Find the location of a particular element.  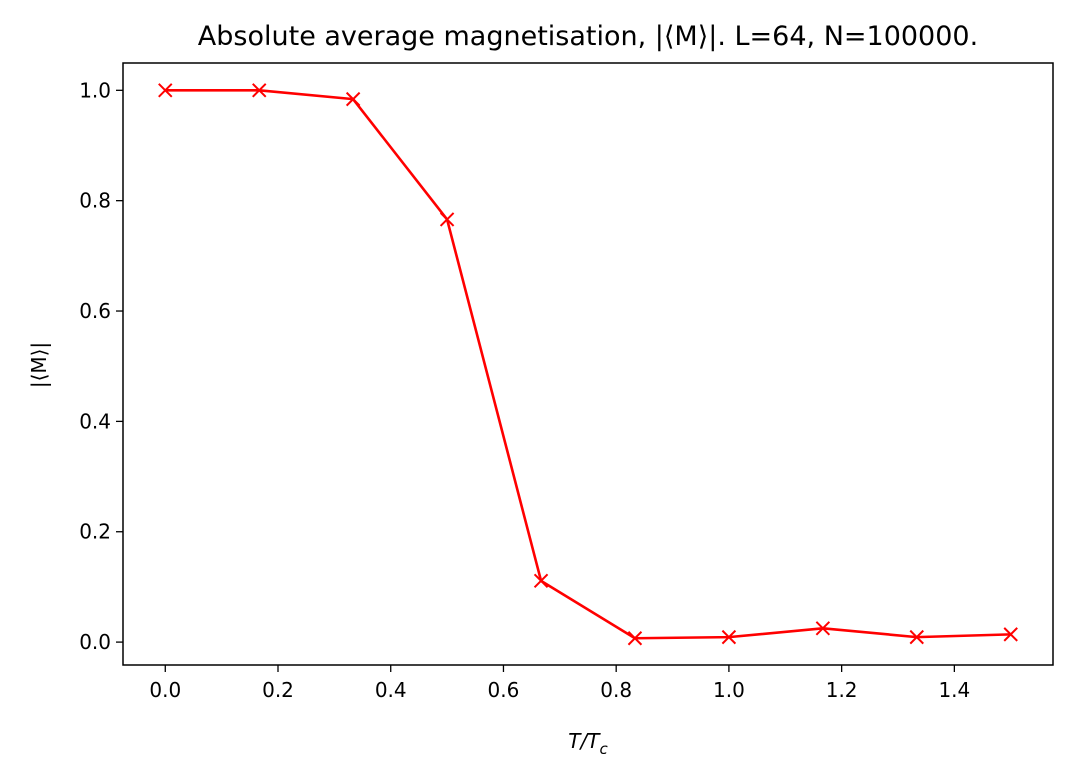

x-tick-label: 0.8 is located at coordinates (616, 690).